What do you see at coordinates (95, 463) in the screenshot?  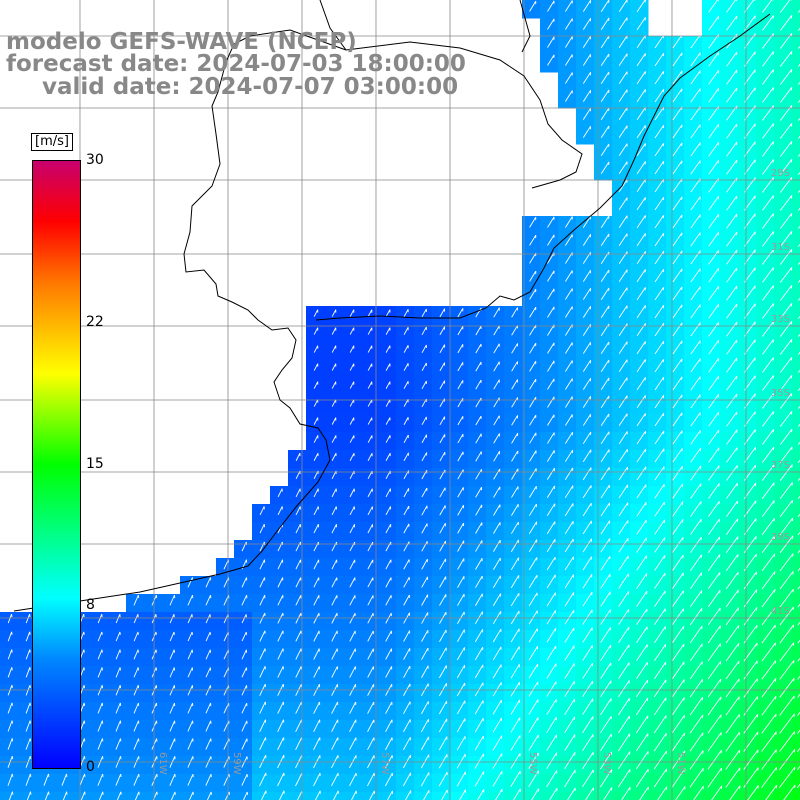 I see `colorbar-tick-label: 15` at bounding box center [95, 463].